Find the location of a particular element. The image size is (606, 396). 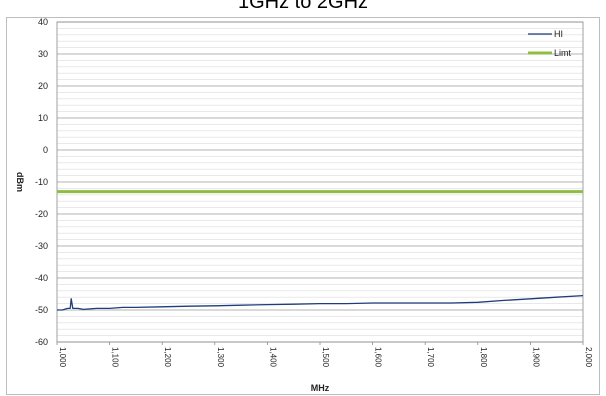

y-tick-label: -50 is located at coordinates (41, 310).